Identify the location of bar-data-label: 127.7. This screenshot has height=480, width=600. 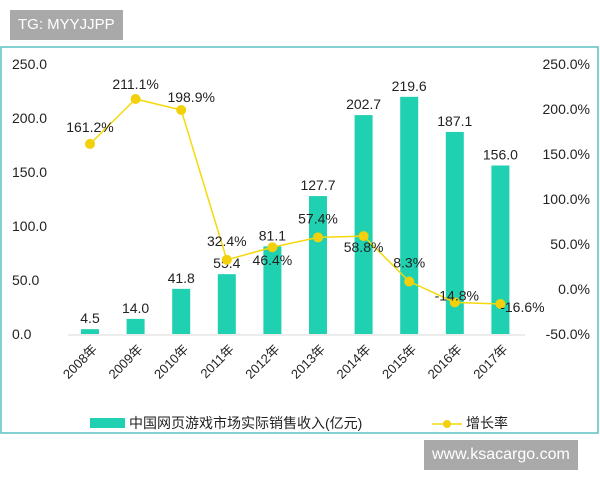
(317, 185).